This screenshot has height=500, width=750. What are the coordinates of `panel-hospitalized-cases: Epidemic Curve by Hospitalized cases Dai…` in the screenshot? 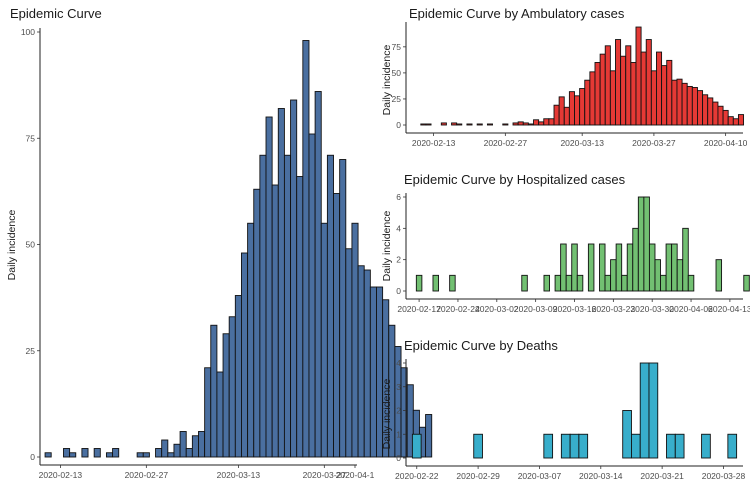 It's located at (565, 243).